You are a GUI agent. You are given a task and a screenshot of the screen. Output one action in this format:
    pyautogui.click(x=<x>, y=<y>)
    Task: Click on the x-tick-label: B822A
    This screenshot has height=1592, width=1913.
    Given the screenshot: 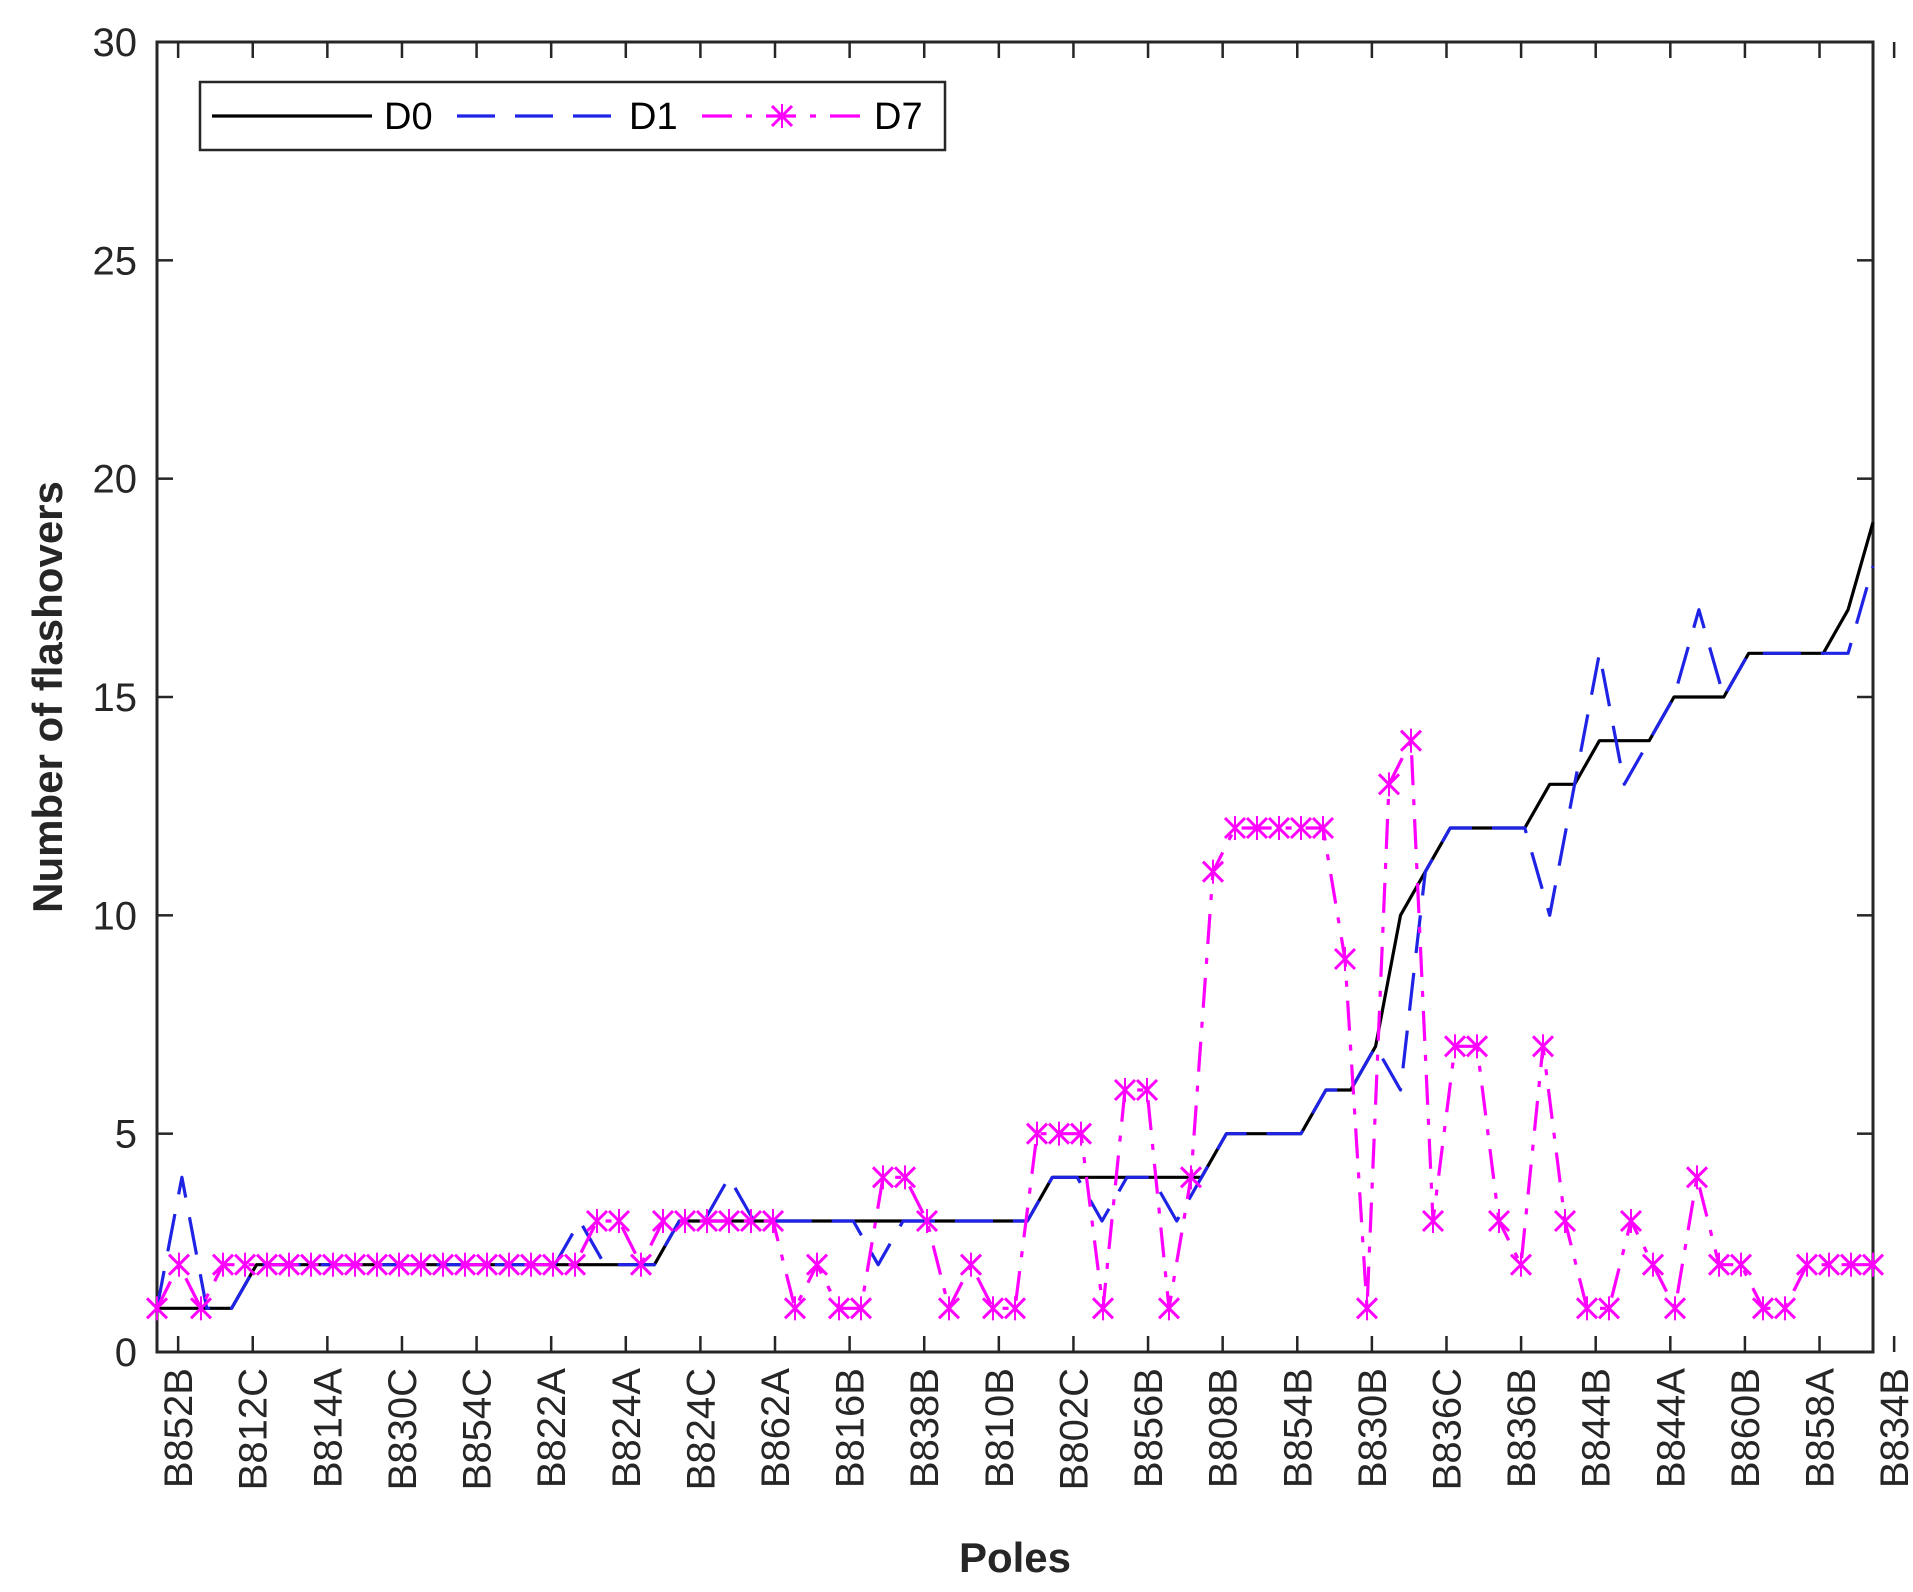 What is the action you would take?
    pyautogui.click(x=552, y=1428)
    